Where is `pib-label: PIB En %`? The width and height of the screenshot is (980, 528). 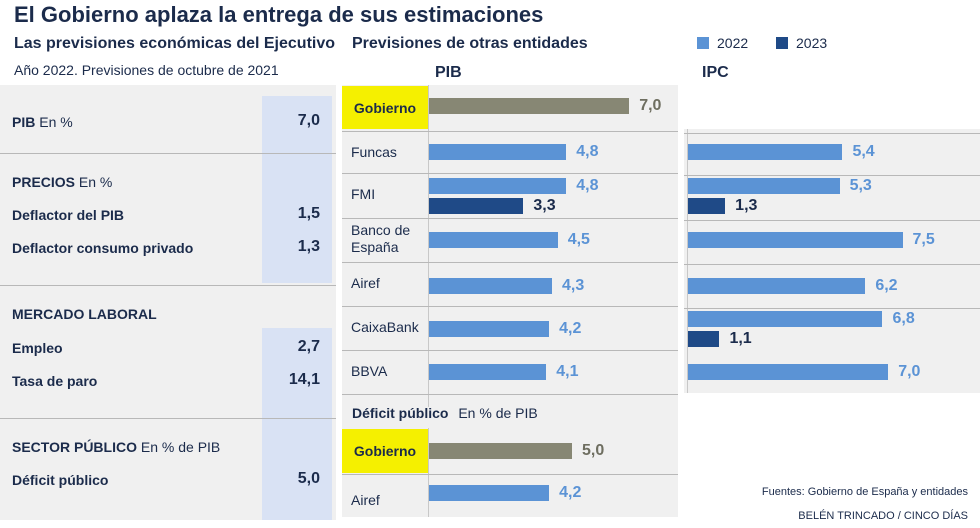 pib-label: PIB En % is located at coordinates (42, 122).